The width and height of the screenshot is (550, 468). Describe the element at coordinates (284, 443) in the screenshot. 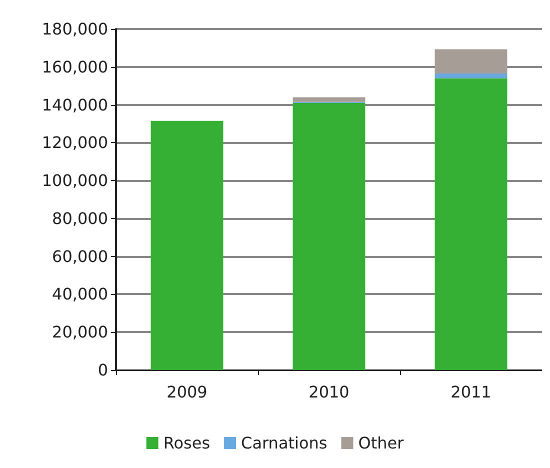

I see `legend-label: Carnations` at that location.